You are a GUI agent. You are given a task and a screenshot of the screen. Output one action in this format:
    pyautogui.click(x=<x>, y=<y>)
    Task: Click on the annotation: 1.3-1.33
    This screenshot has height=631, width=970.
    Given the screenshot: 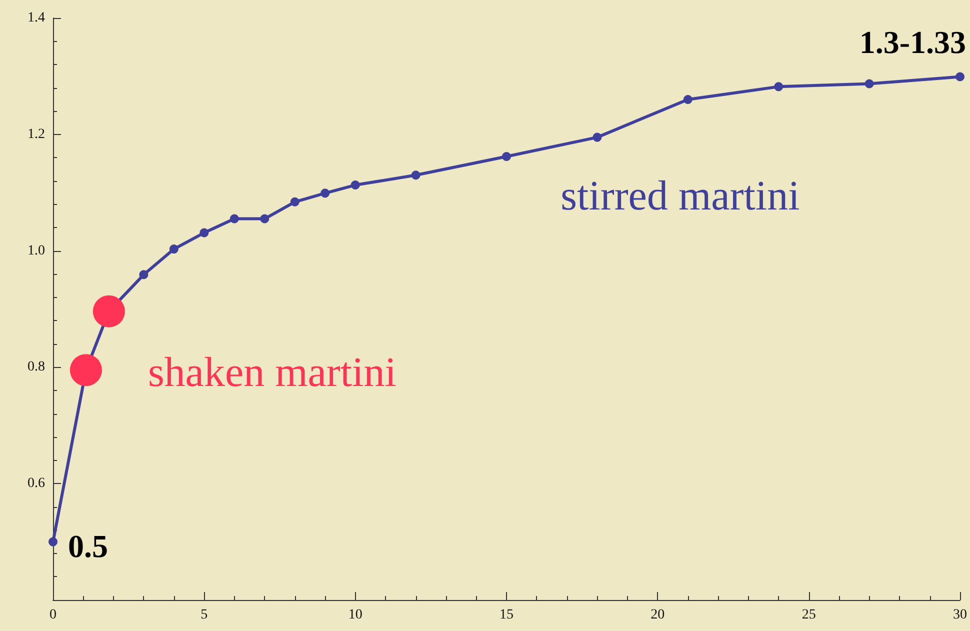 What is the action you would take?
    pyautogui.click(x=912, y=42)
    